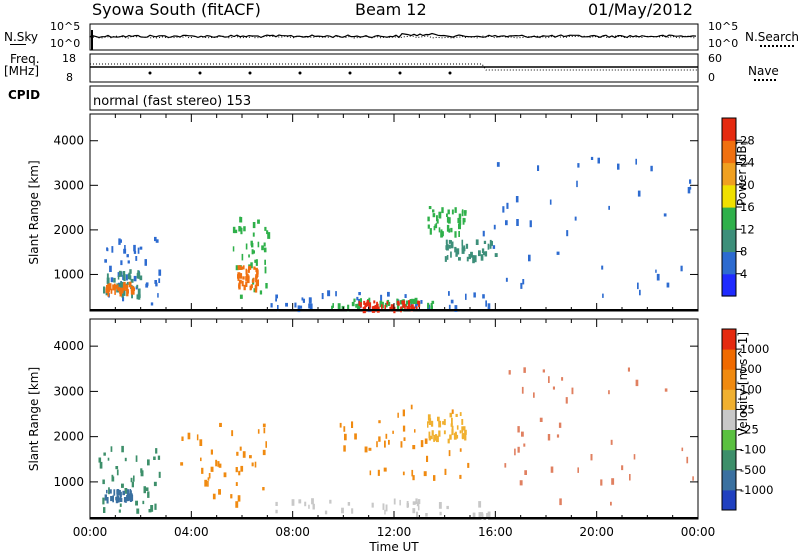 The height and width of the screenshot is (554, 800). I want to click on nsearch-label: N.Search, so click(772, 37).